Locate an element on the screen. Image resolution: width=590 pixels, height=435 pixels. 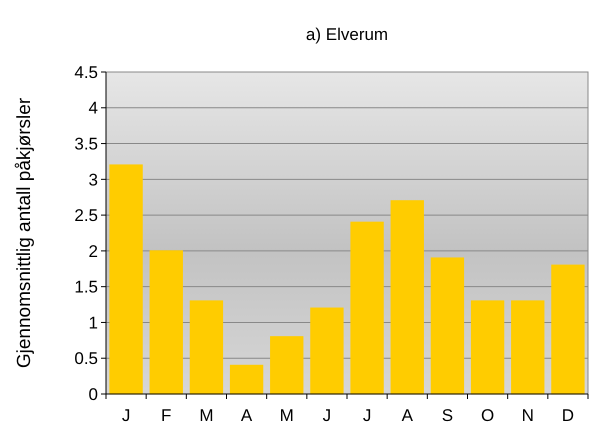
y-tick-label: 1 is located at coordinates (93, 322).